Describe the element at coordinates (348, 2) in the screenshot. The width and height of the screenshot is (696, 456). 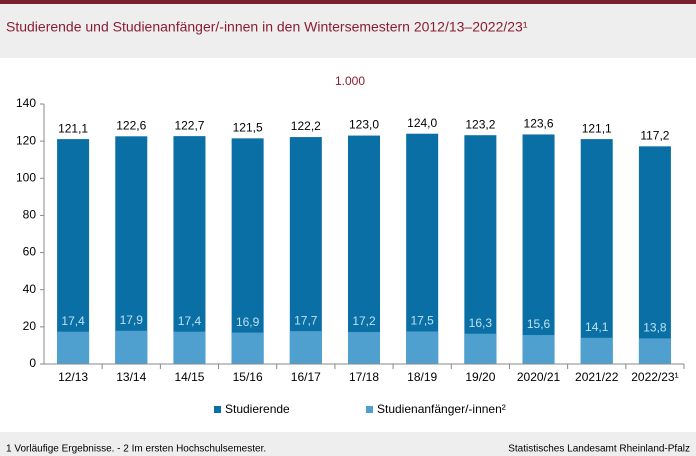
I see `top-bar` at that location.